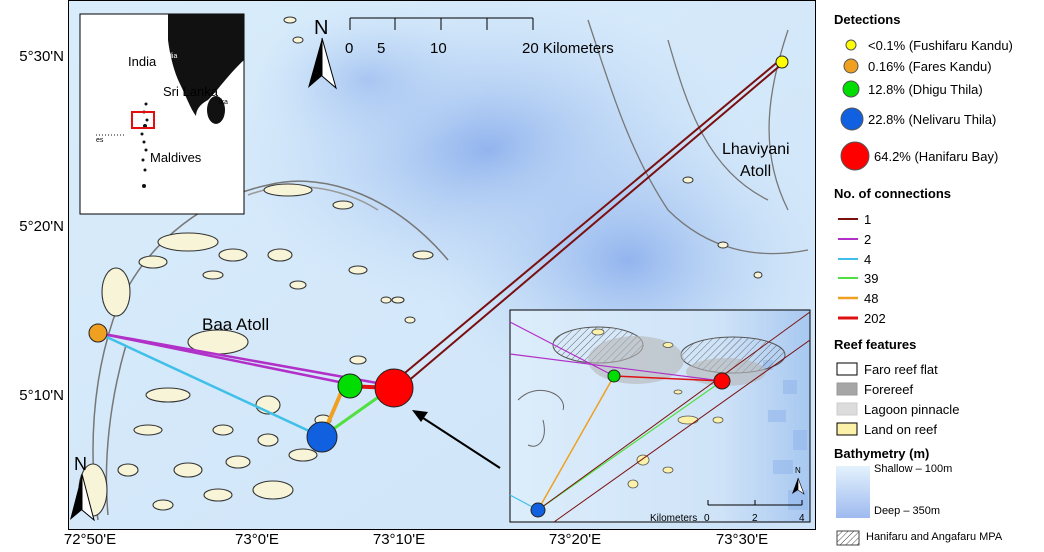 The width and height of the screenshot is (1044, 552). I want to click on legend-reef-3: Land on reef, so click(901, 429).